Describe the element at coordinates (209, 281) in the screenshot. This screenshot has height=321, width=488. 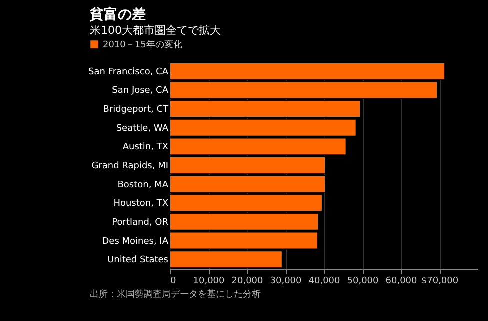
I see `x-tick-label: 10,000` at that location.